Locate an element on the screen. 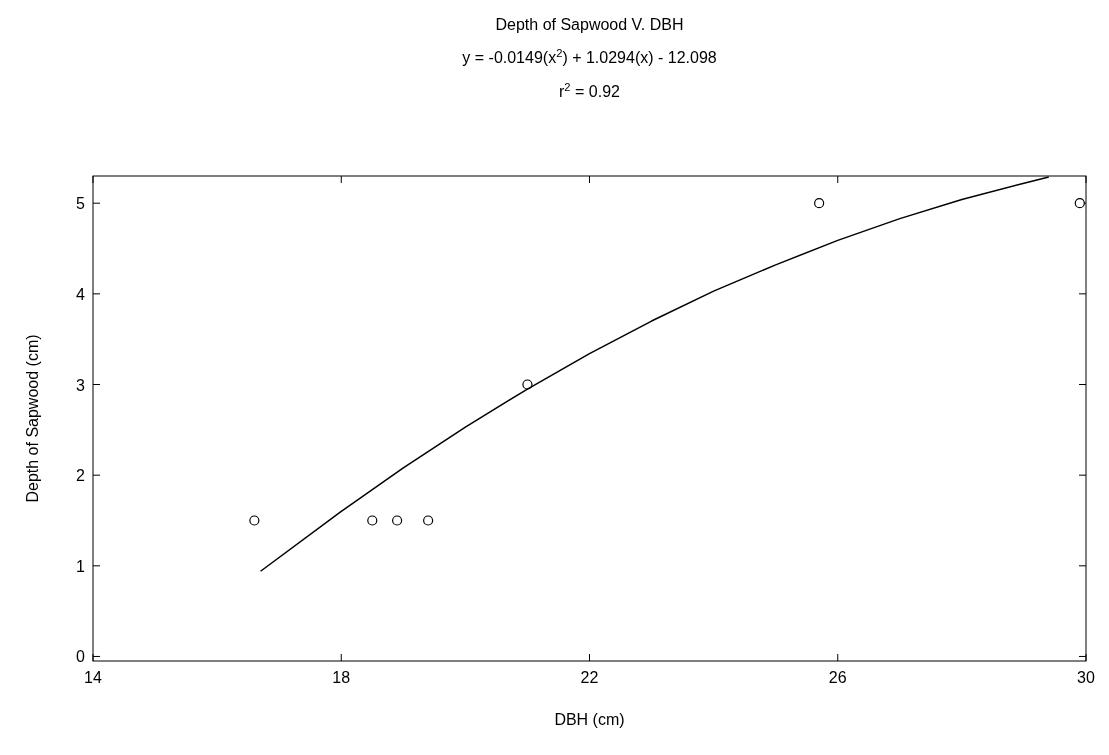 The image size is (1109, 755). y-tick-label: 1 is located at coordinates (81, 566).